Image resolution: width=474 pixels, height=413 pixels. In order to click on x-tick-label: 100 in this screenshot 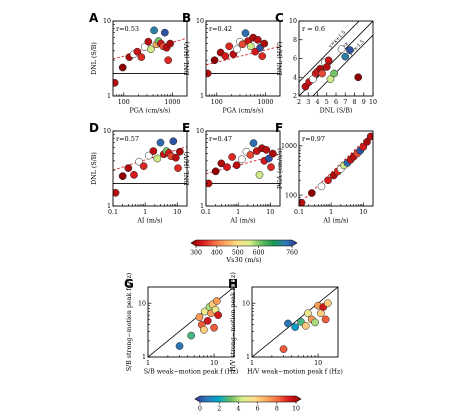, I will do `click(124, 102)`.